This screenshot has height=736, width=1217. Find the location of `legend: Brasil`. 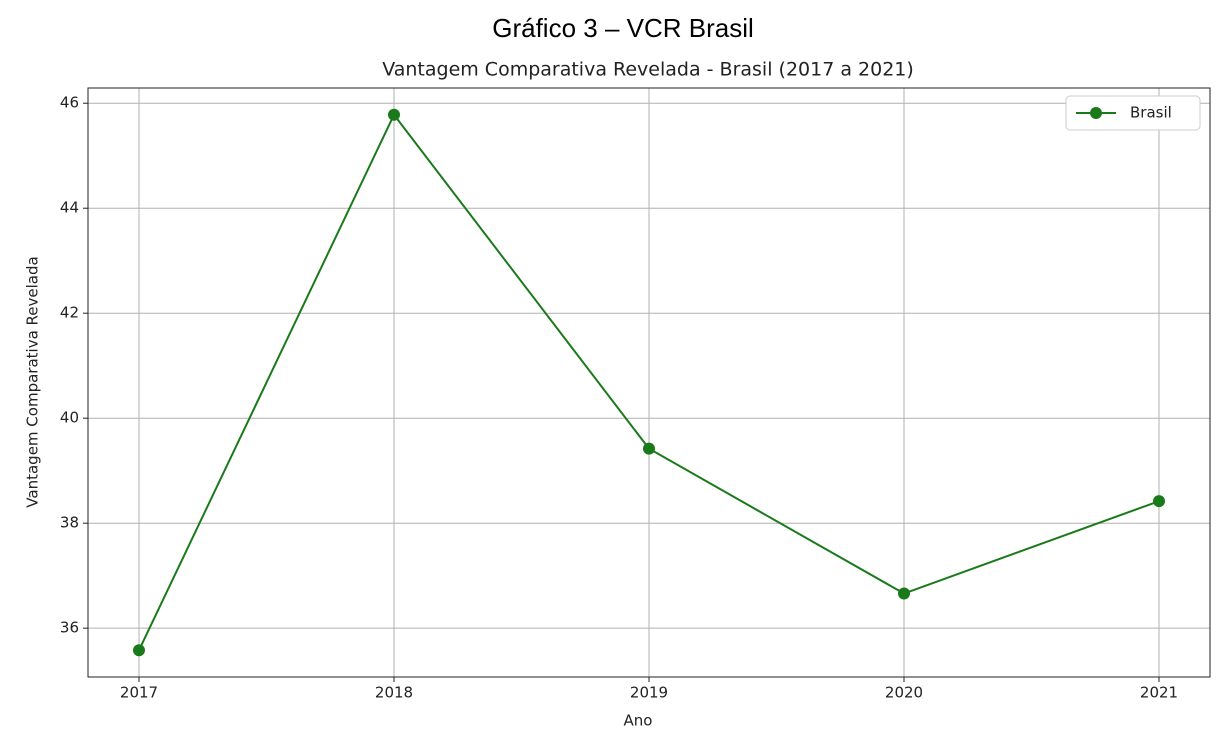

legend: Brasil is located at coordinates (1133, 113).